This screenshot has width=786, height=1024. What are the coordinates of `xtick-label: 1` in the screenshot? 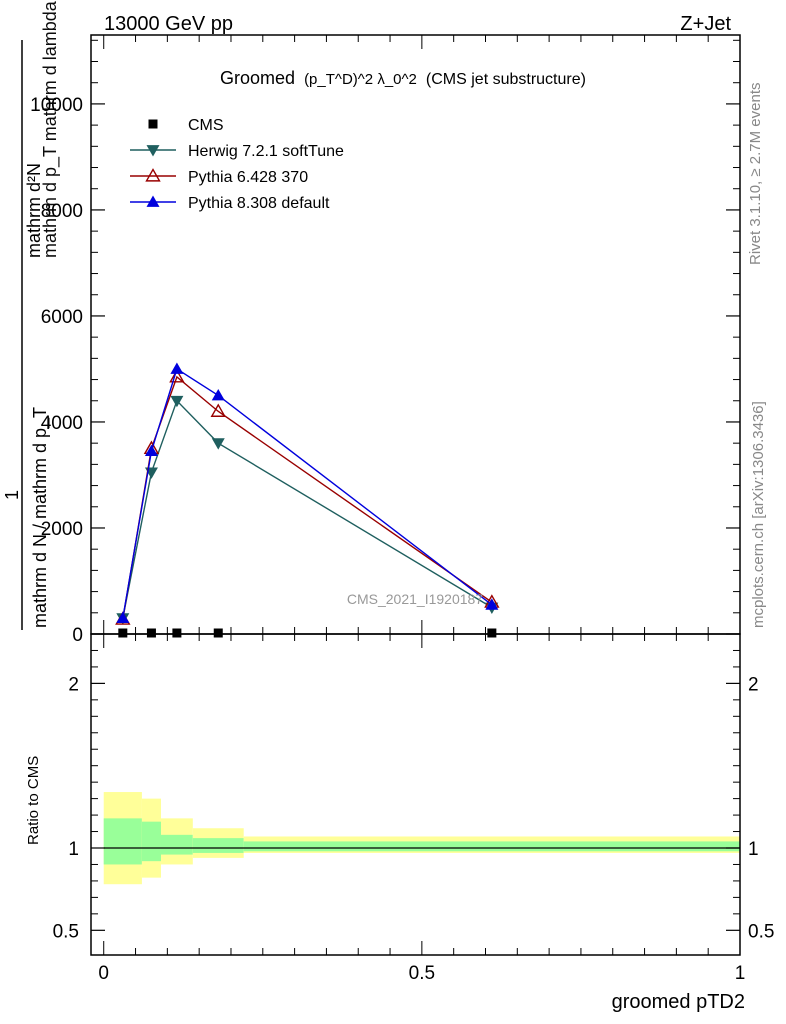 It's located at (740, 973).